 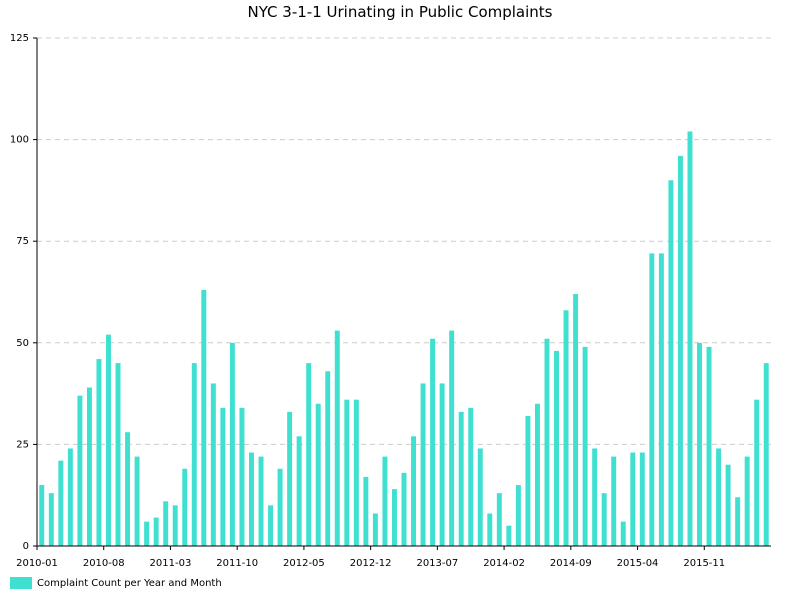 What do you see at coordinates (104, 563) in the screenshot?
I see `x-tick-label: 2010-08` at bounding box center [104, 563].